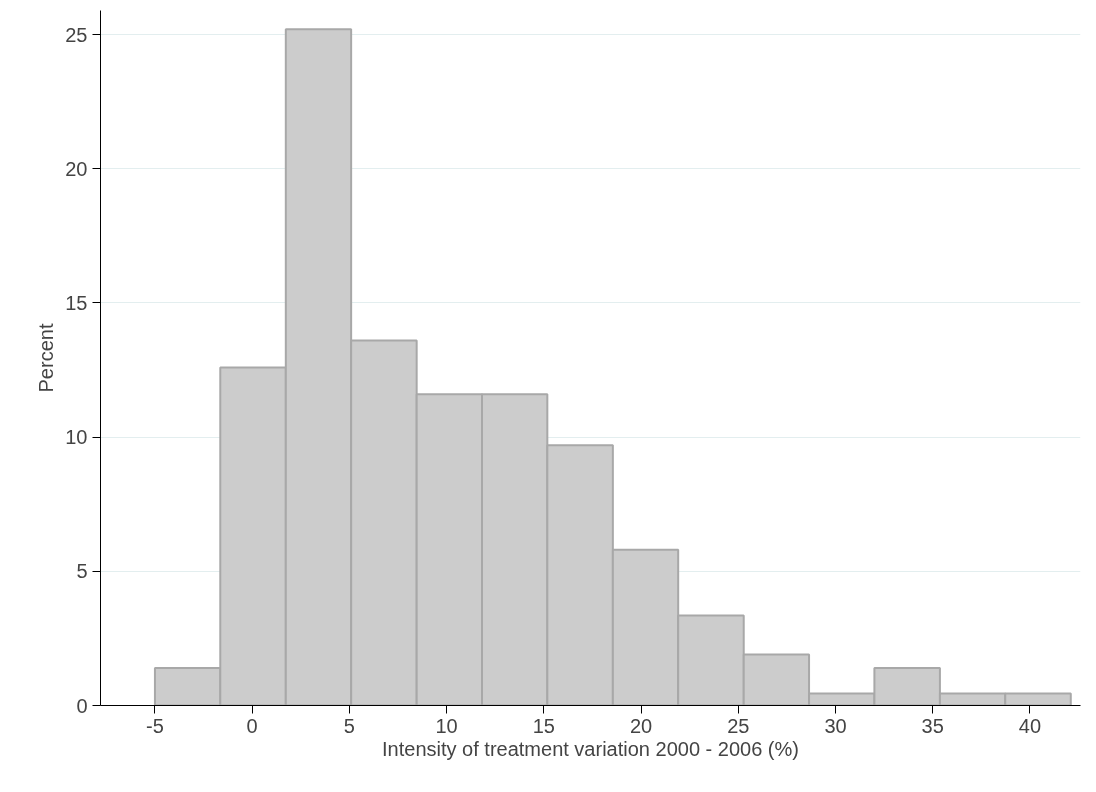  I want to click on x-tick-label: 10, so click(446, 725).